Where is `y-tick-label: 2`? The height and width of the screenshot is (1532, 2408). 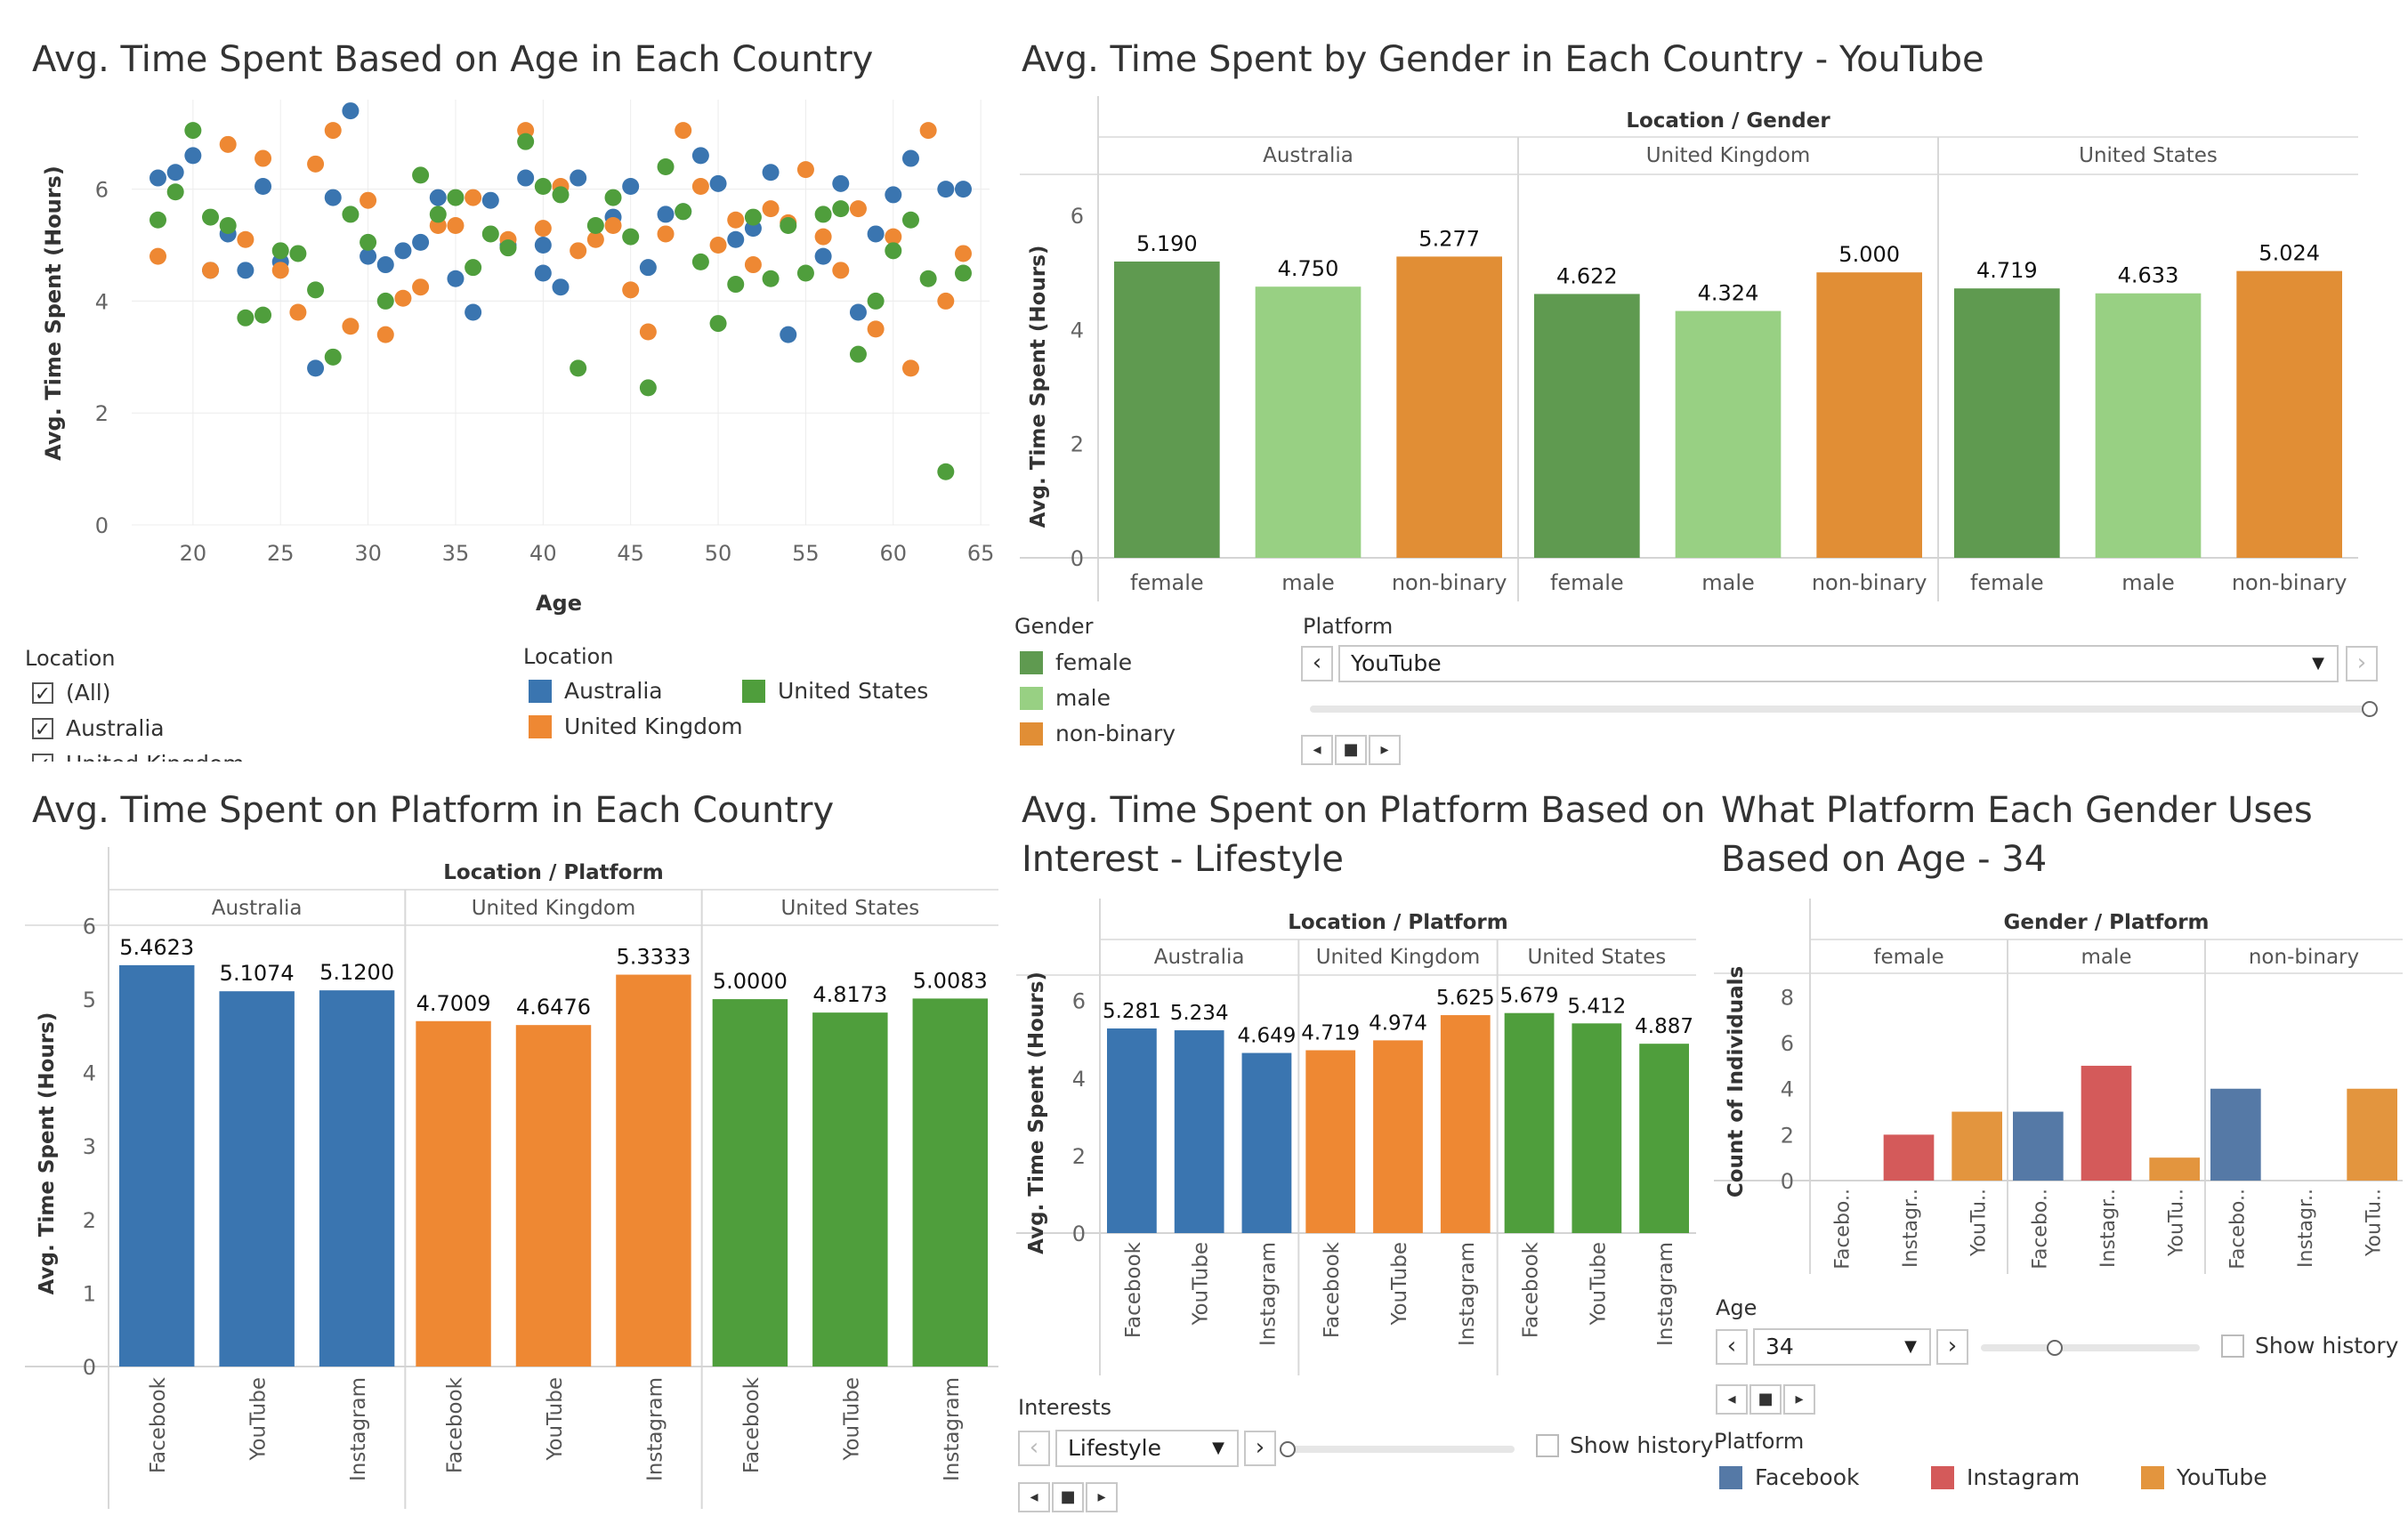 y-tick-label: 2 is located at coordinates (1077, 444).